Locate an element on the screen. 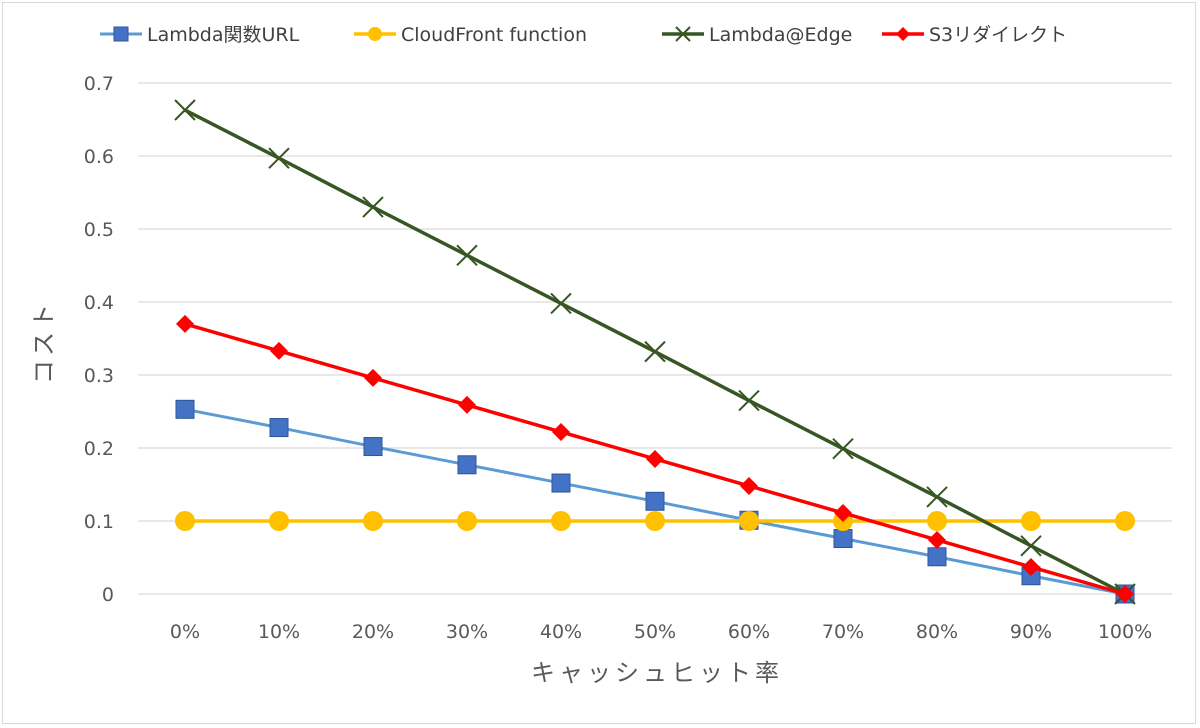 Image resolution: width=1200 pixels, height=728 pixels. x-tick-label: 50% is located at coordinates (655, 632).